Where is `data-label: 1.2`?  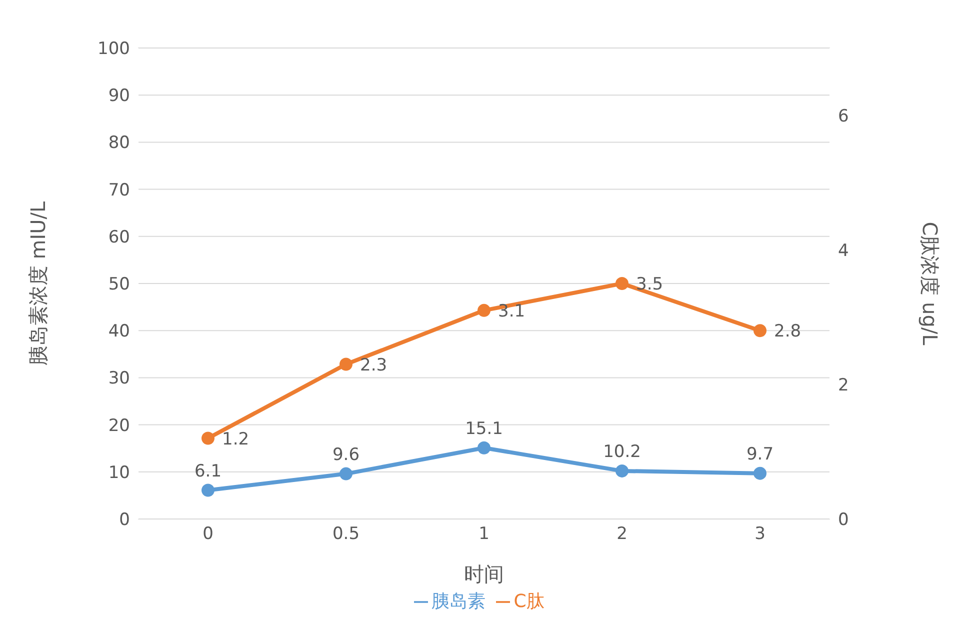 data-label: 1.2 is located at coordinates (236, 439).